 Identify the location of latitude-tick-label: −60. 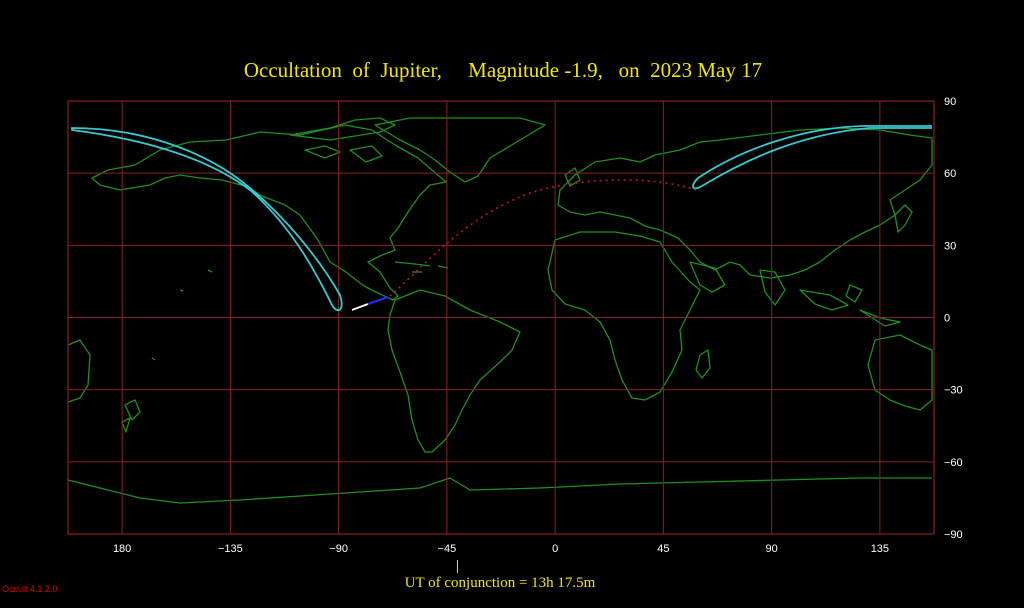
(953, 463).